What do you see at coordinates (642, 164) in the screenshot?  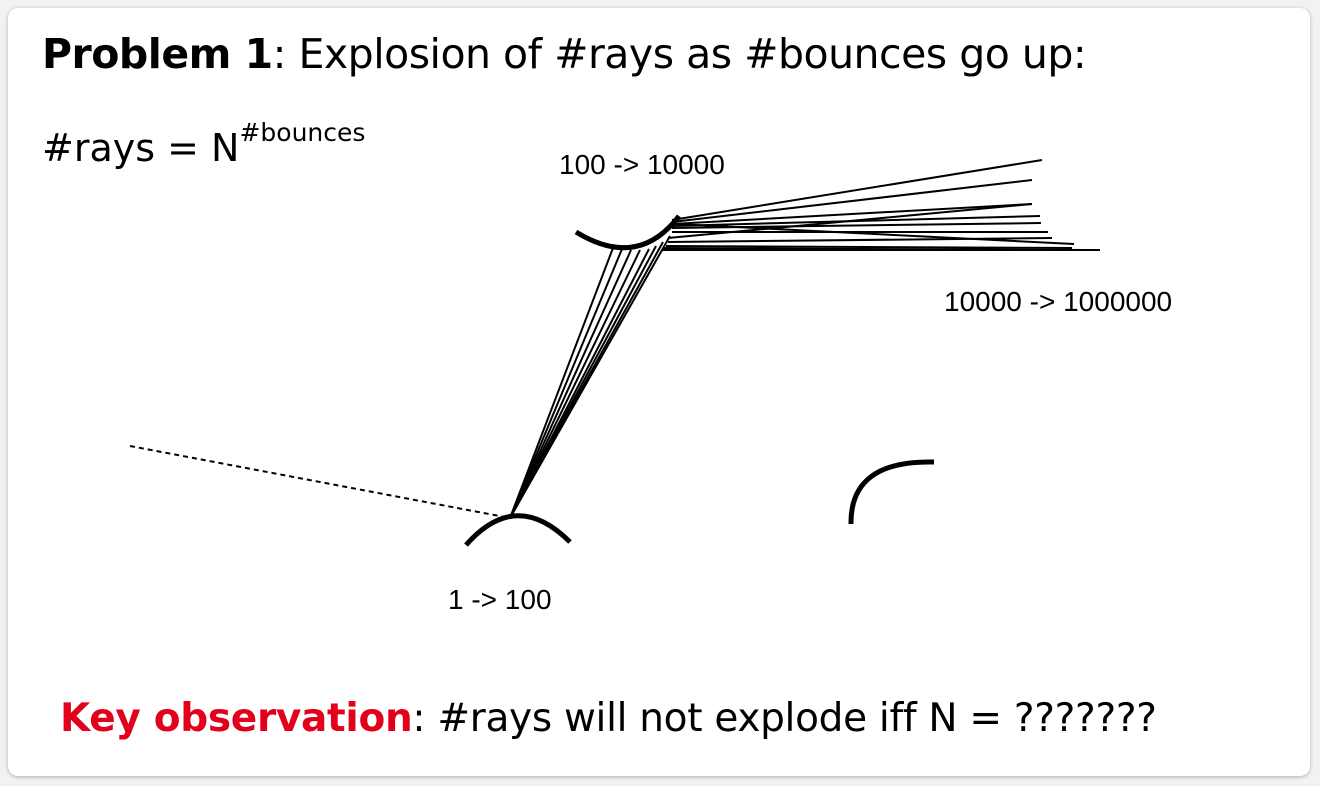 I see `label-second-bounce: 100 -> 10000` at bounding box center [642, 164].